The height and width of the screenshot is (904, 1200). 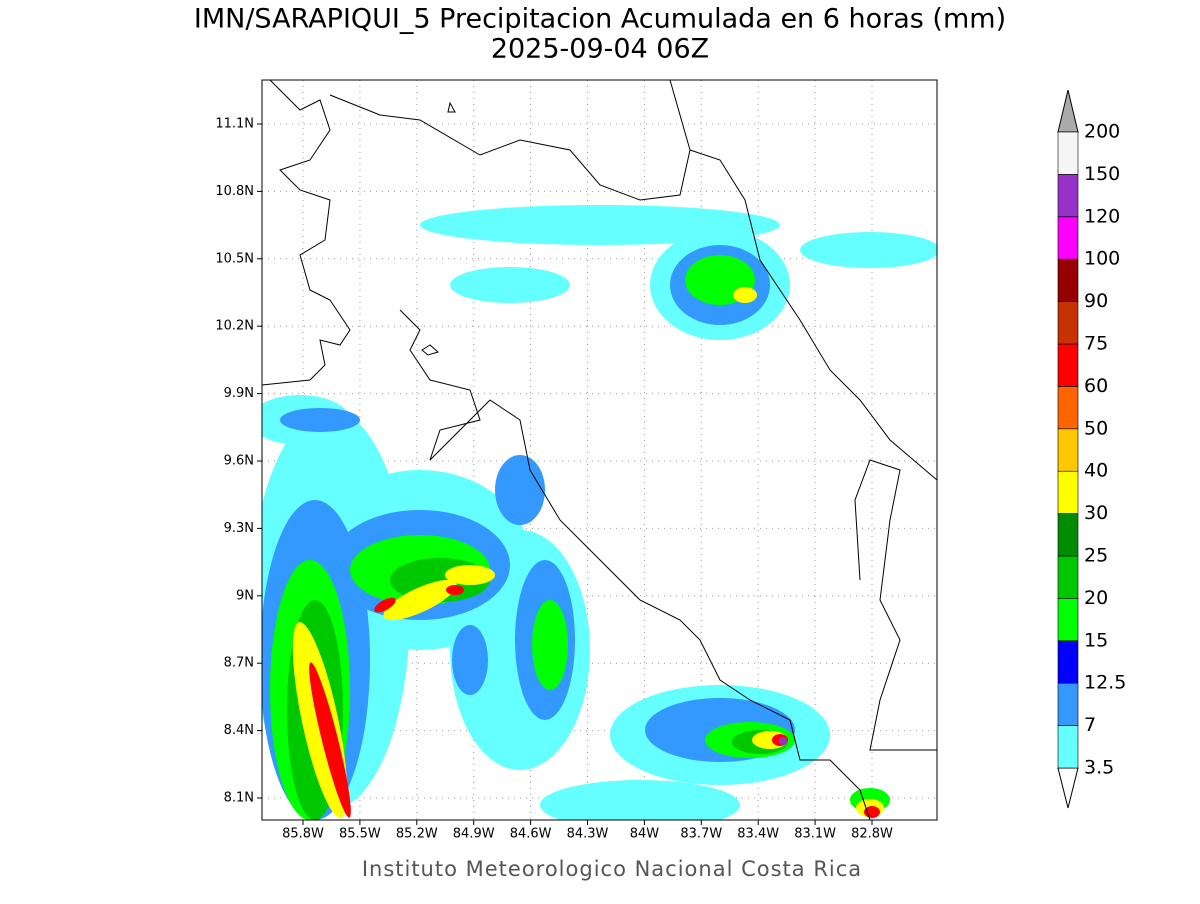 What do you see at coordinates (815, 834) in the screenshot?
I see `lon-tick-label: 83.1W` at bounding box center [815, 834].